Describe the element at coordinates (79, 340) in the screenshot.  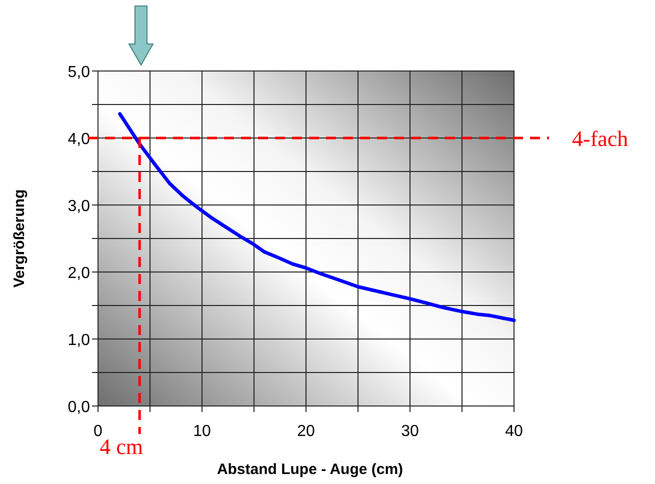
I see `y-tick-label: 1,0` at that location.